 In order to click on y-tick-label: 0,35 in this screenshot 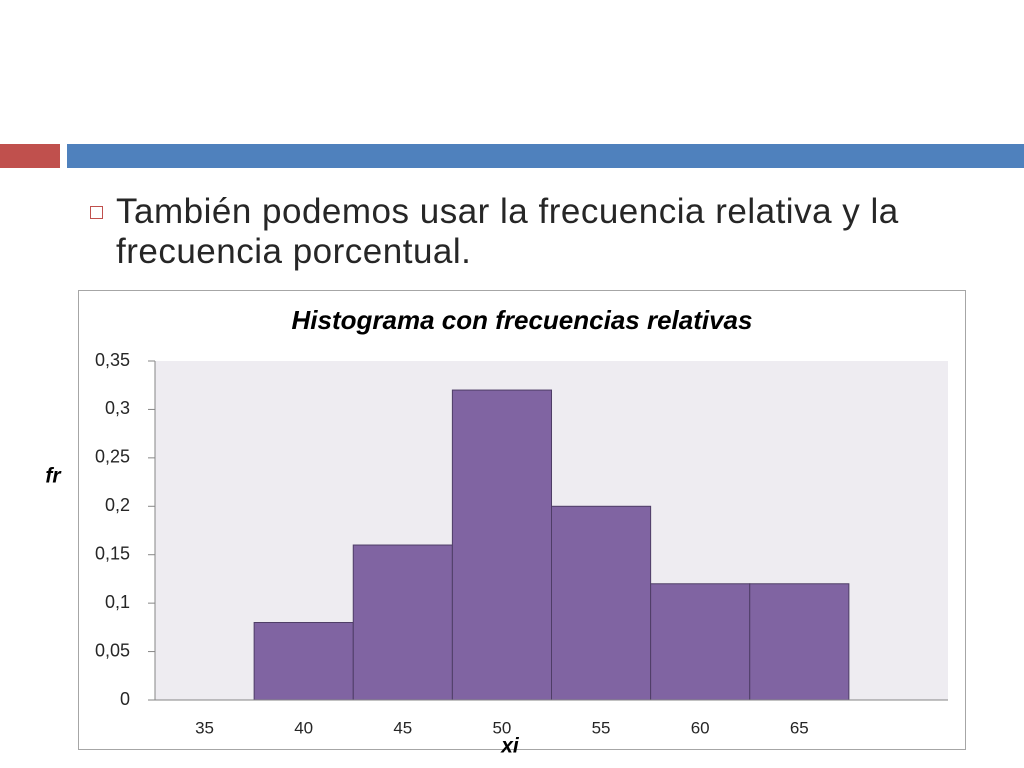, I will do `click(112, 360)`.